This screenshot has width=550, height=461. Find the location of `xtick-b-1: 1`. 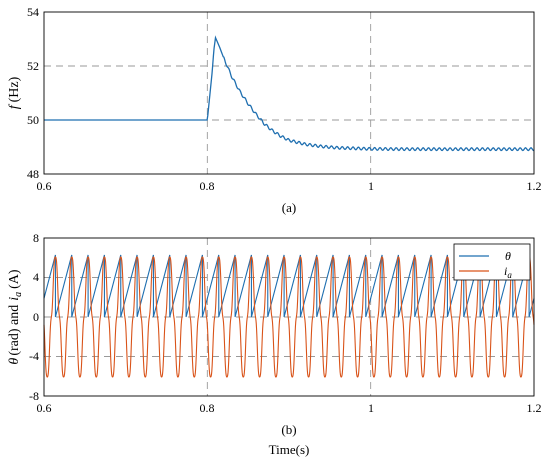

xtick-b-1: 1 is located at coordinates (371, 408).